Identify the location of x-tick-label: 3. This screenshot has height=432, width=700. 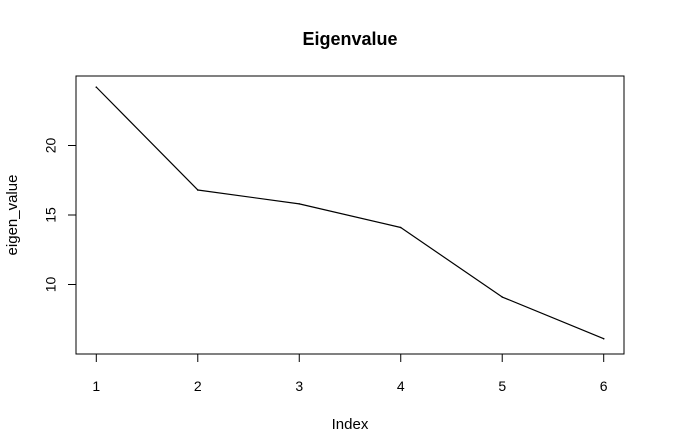
(299, 386).